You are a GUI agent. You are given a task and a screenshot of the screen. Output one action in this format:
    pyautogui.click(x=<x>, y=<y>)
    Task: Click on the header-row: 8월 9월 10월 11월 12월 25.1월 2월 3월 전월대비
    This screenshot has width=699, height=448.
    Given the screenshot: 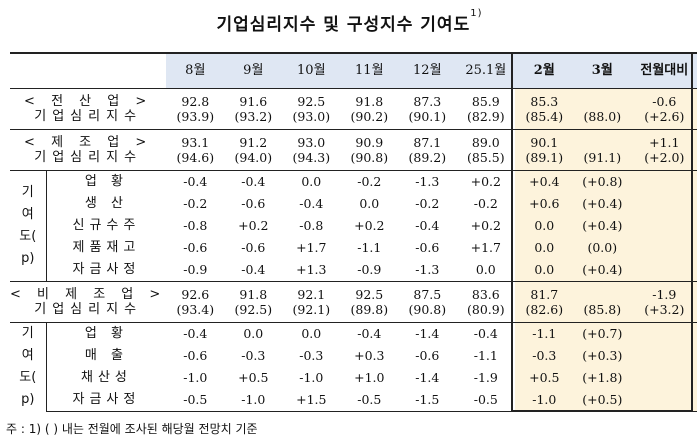 What is the action you would take?
    pyautogui.click(x=354, y=70)
    